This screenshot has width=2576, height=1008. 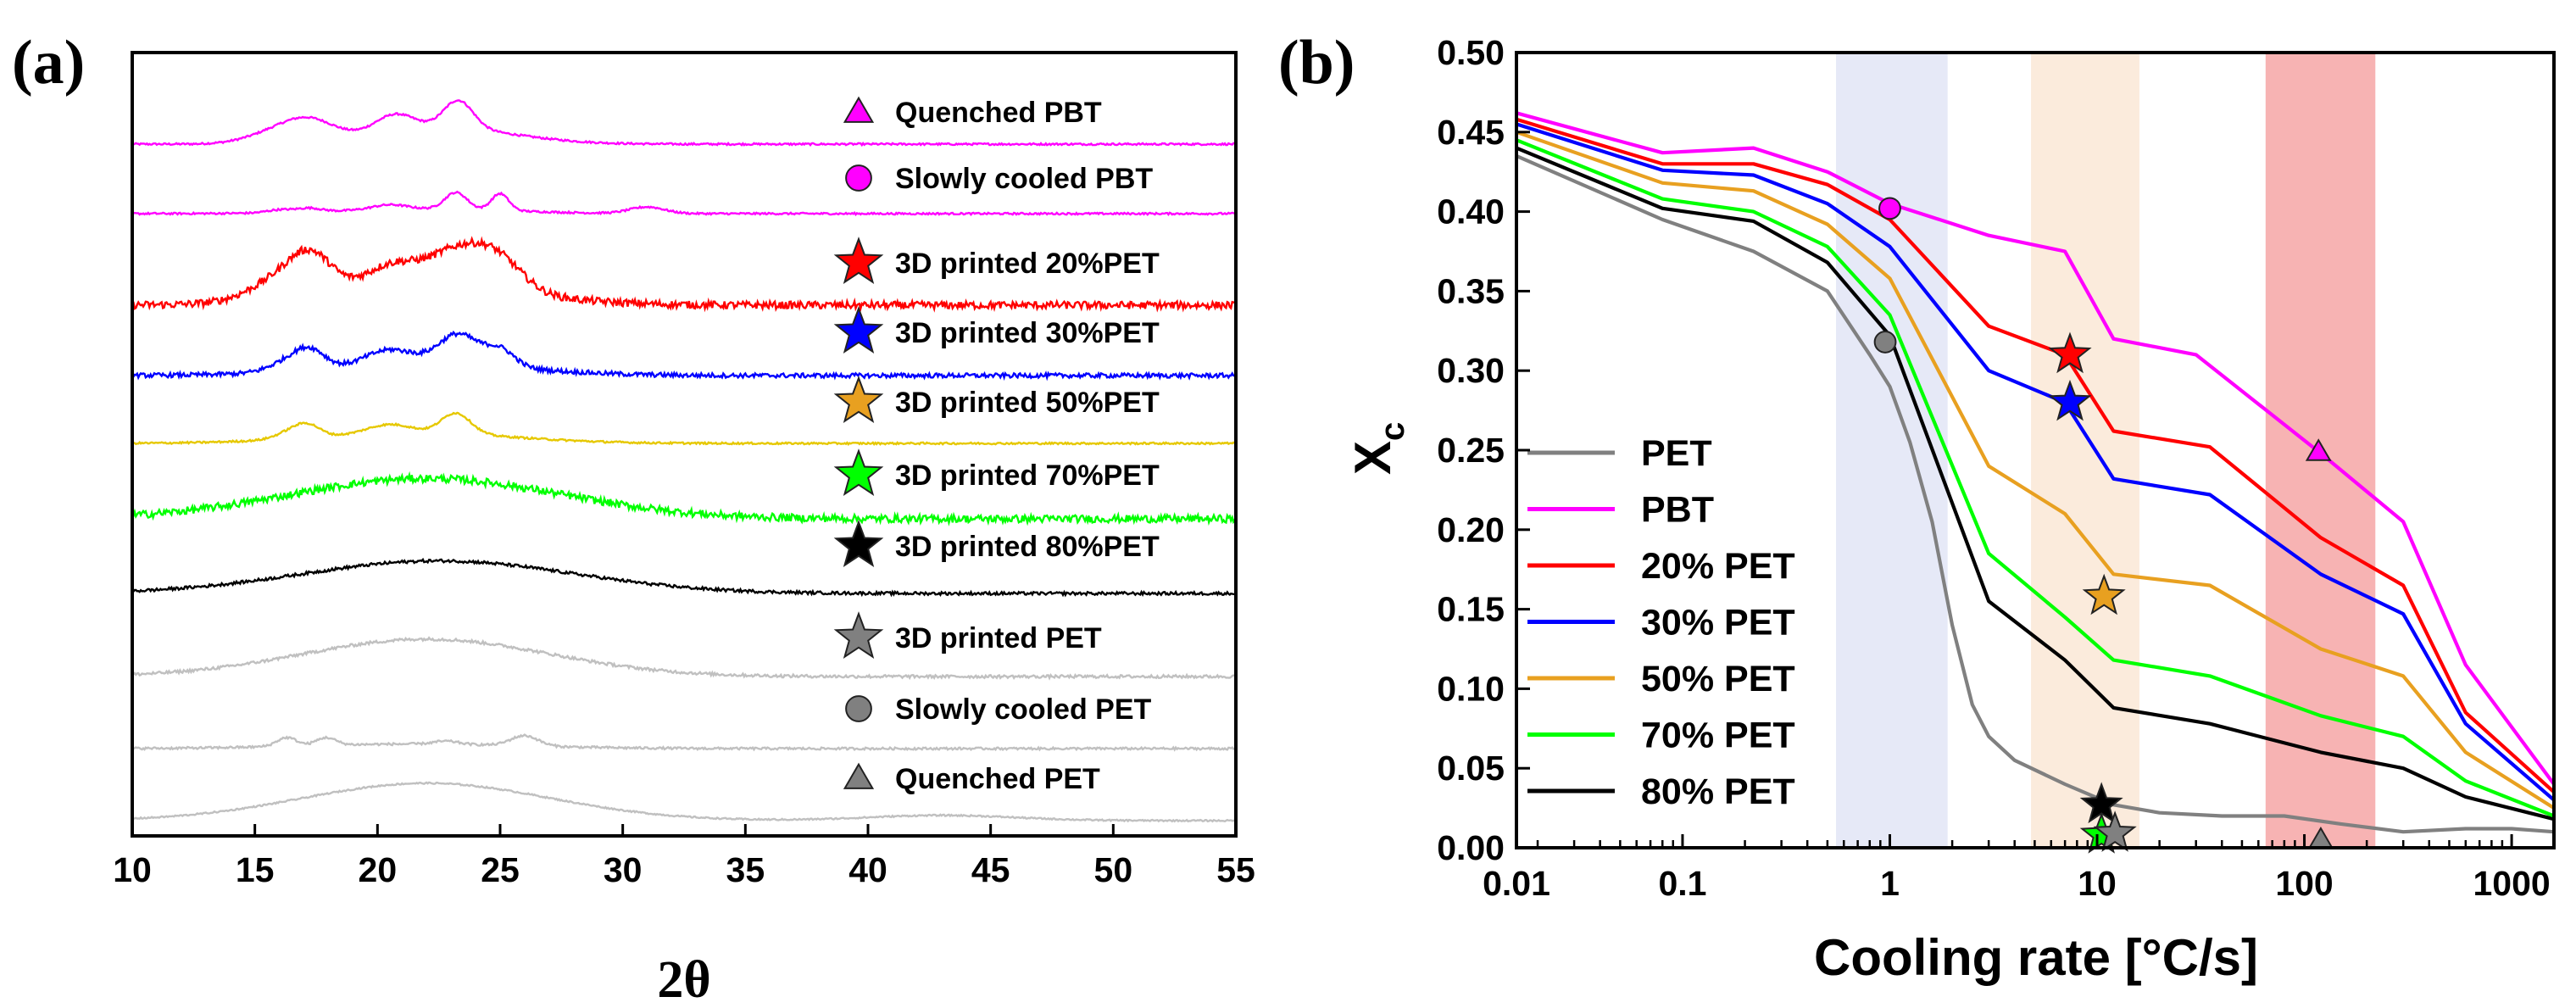 I want to click on legend-a-marker-3d-printed-50-pet, so click(x=858, y=400).